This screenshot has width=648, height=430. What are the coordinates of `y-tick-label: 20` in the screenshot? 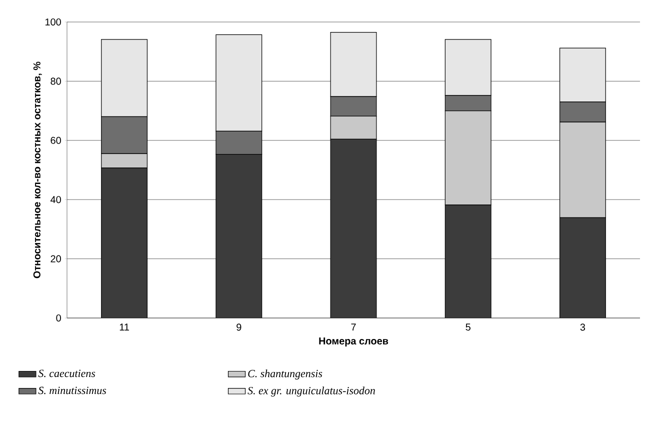 It's located at (55, 258).